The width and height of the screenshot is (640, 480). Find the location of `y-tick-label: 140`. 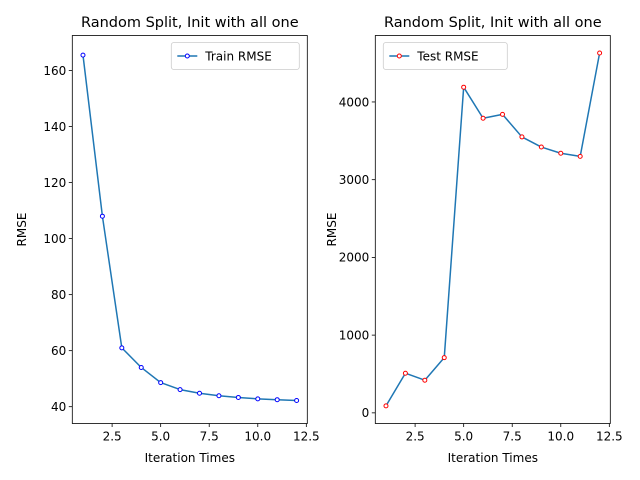

y-tick-label: 140 is located at coordinates (54, 127).